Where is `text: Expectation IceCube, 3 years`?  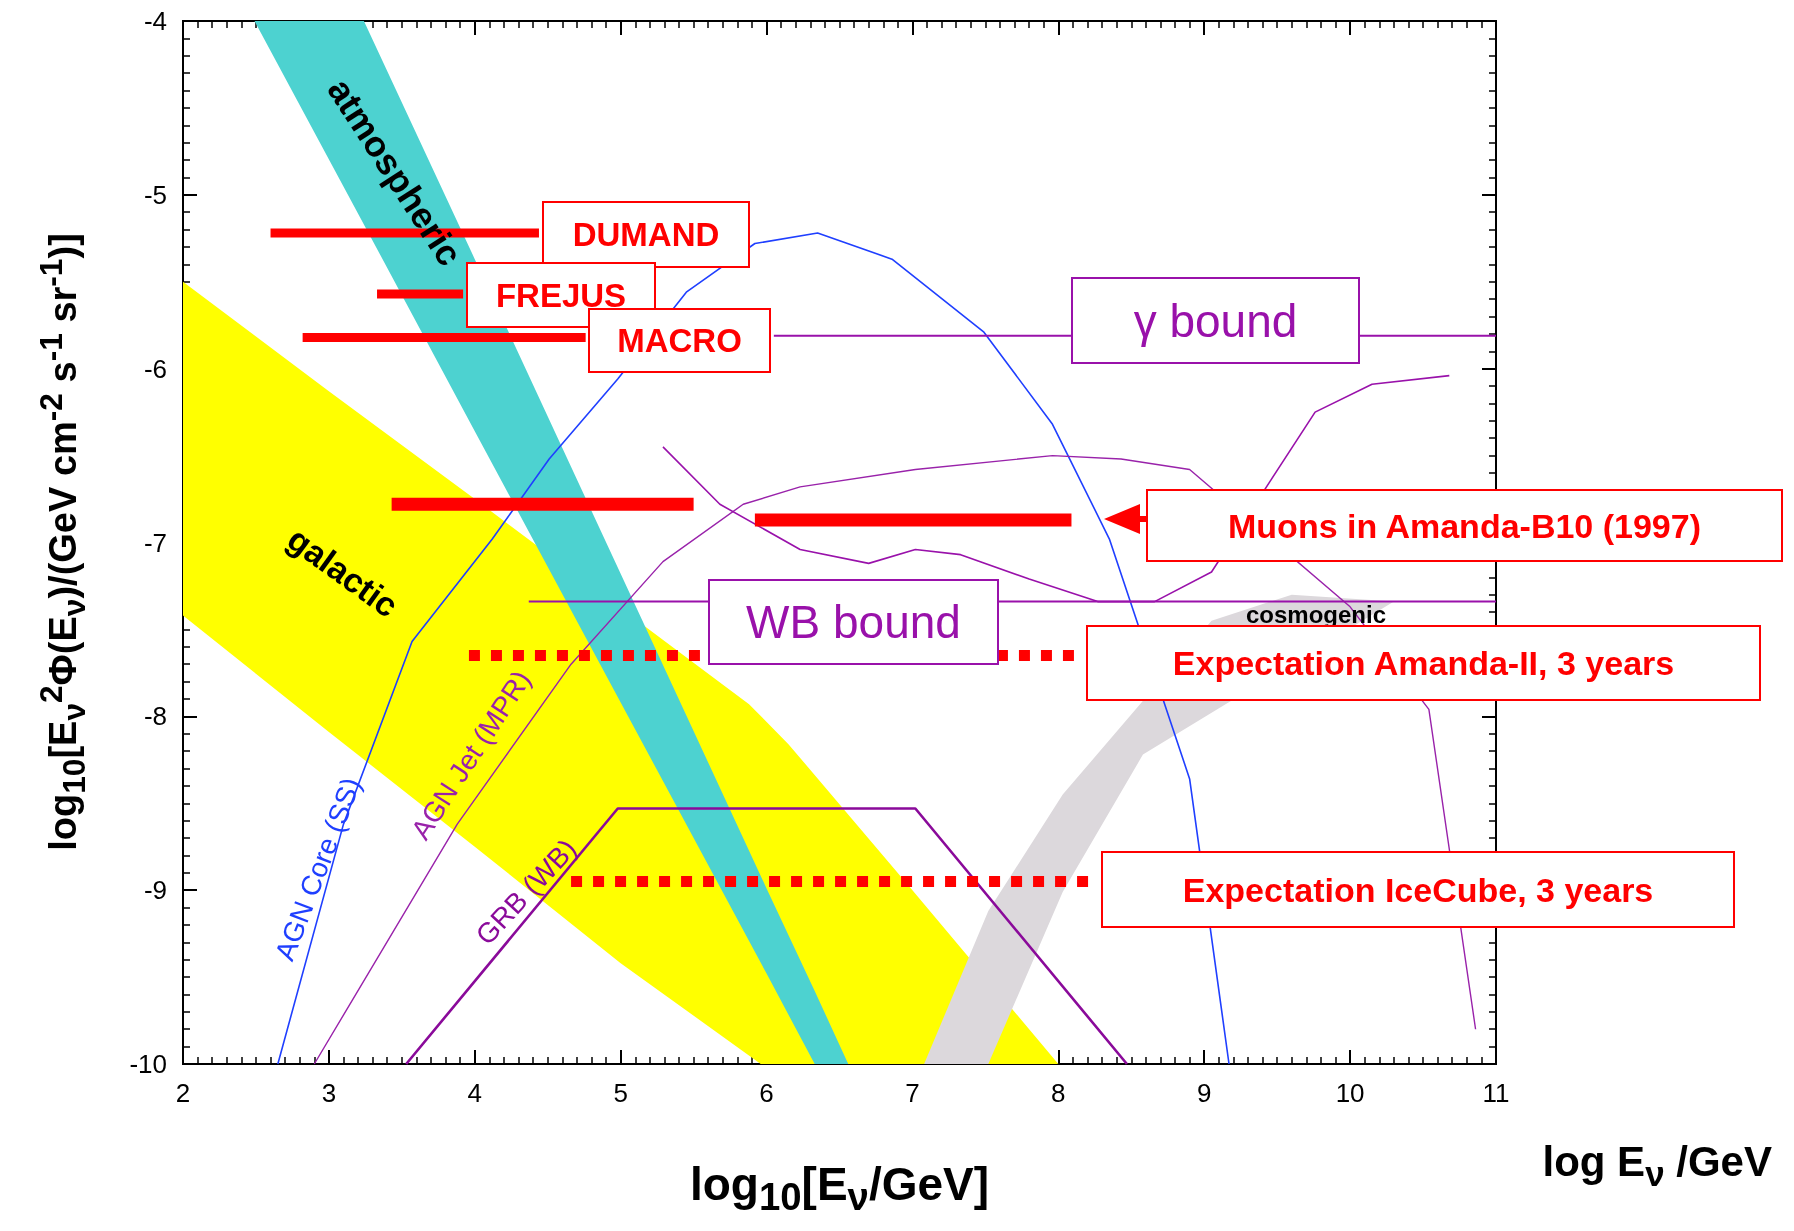
text: Expectation IceCube, 3 years is located at coordinates (1418, 889).